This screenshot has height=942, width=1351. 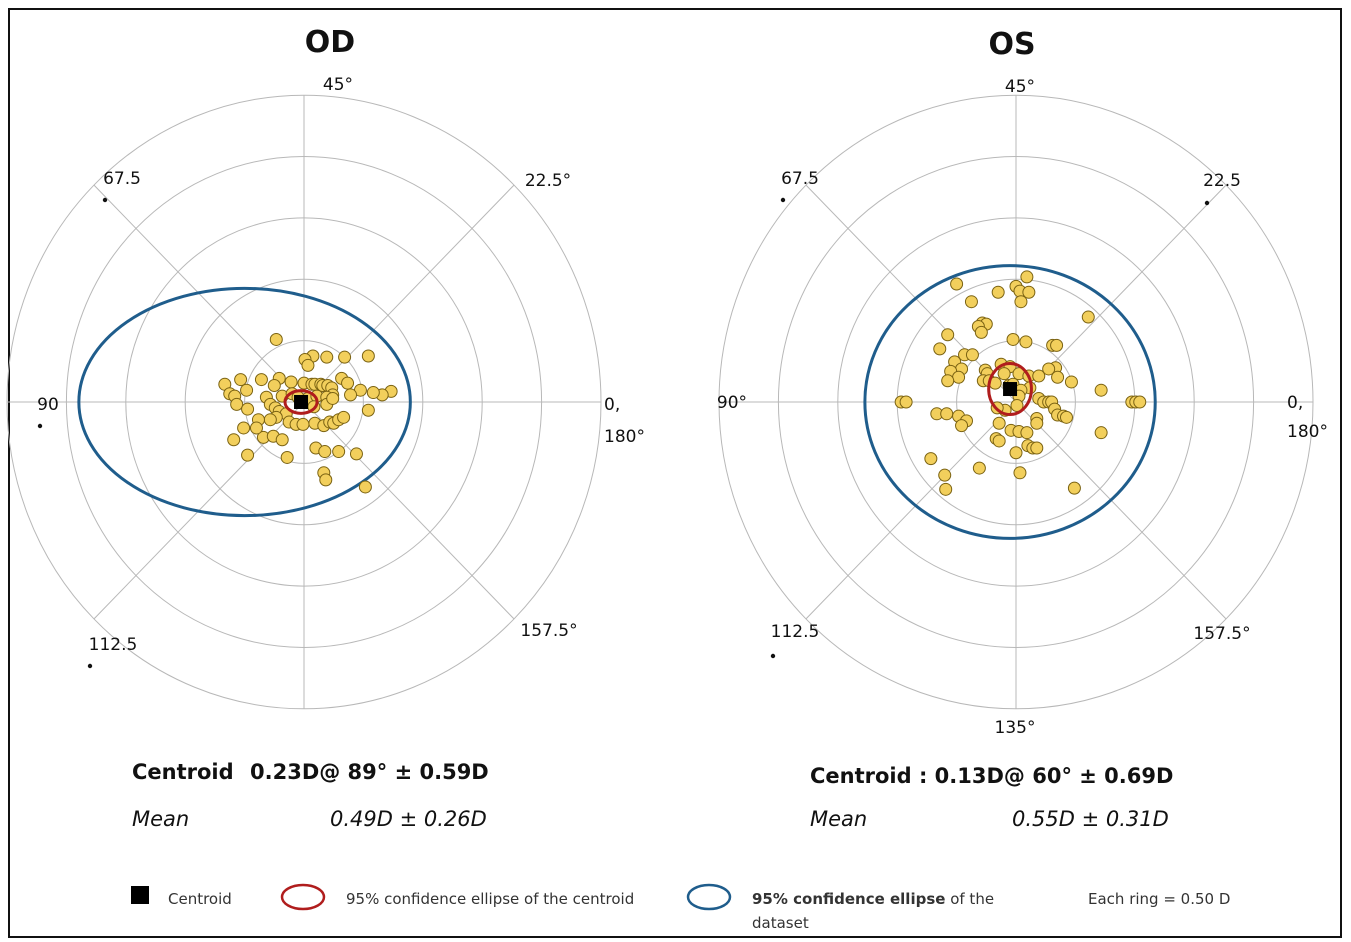 I want to click on angle-label: 22.5, so click(x=1222, y=181).